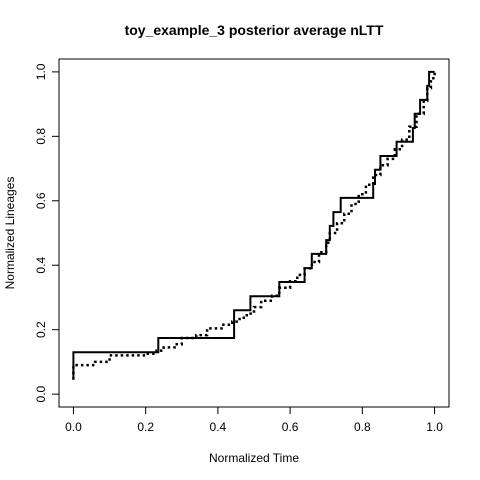  I want to click on x-tick-label: 0.2, so click(145, 427).